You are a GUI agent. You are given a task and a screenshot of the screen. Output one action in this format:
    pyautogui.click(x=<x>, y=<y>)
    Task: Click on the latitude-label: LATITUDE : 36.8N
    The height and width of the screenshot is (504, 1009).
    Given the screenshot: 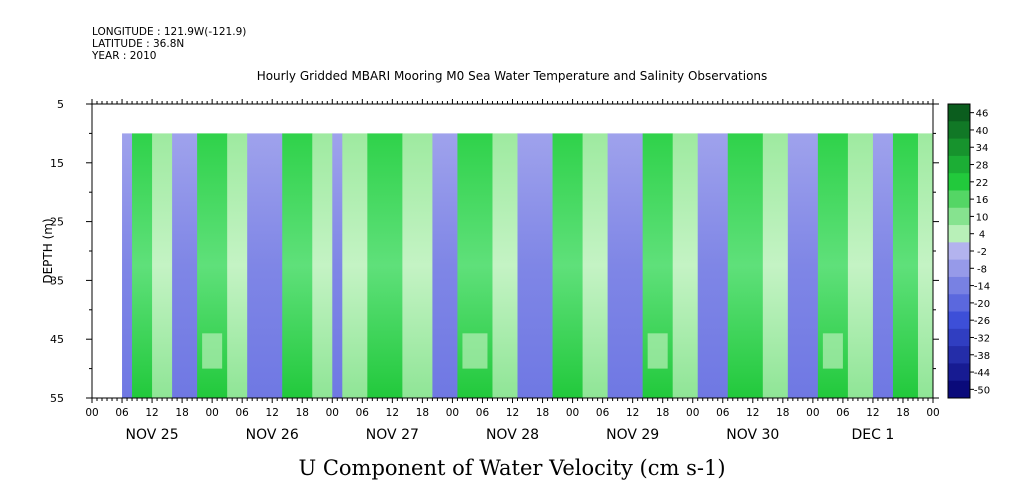 What is the action you would take?
    pyautogui.click(x=138, y=44)
    